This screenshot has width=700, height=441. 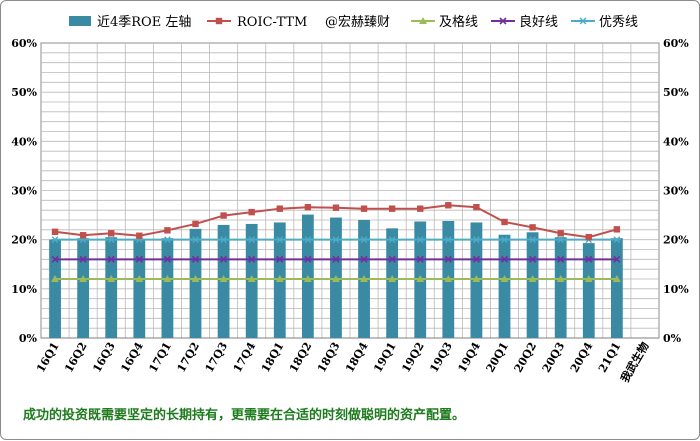 What do you see at coordinates (24, 289) in the screenshot?
I see `y-tick-label-left: 10%` at bounding box center [24, 289].